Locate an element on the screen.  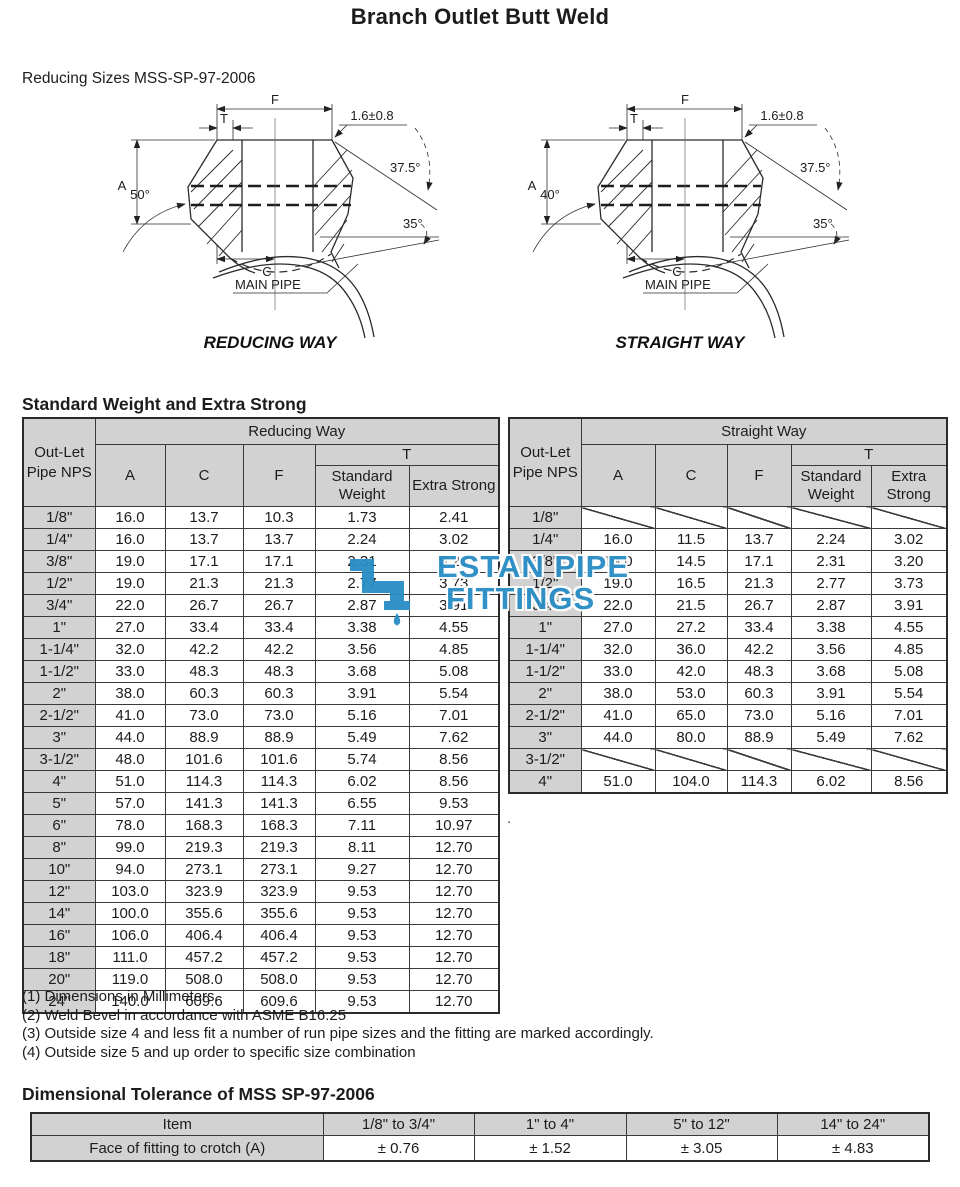
table-row: 5" 57.0 141.3 141.3 6.55 9.53 is located at coordinates (261, 803).